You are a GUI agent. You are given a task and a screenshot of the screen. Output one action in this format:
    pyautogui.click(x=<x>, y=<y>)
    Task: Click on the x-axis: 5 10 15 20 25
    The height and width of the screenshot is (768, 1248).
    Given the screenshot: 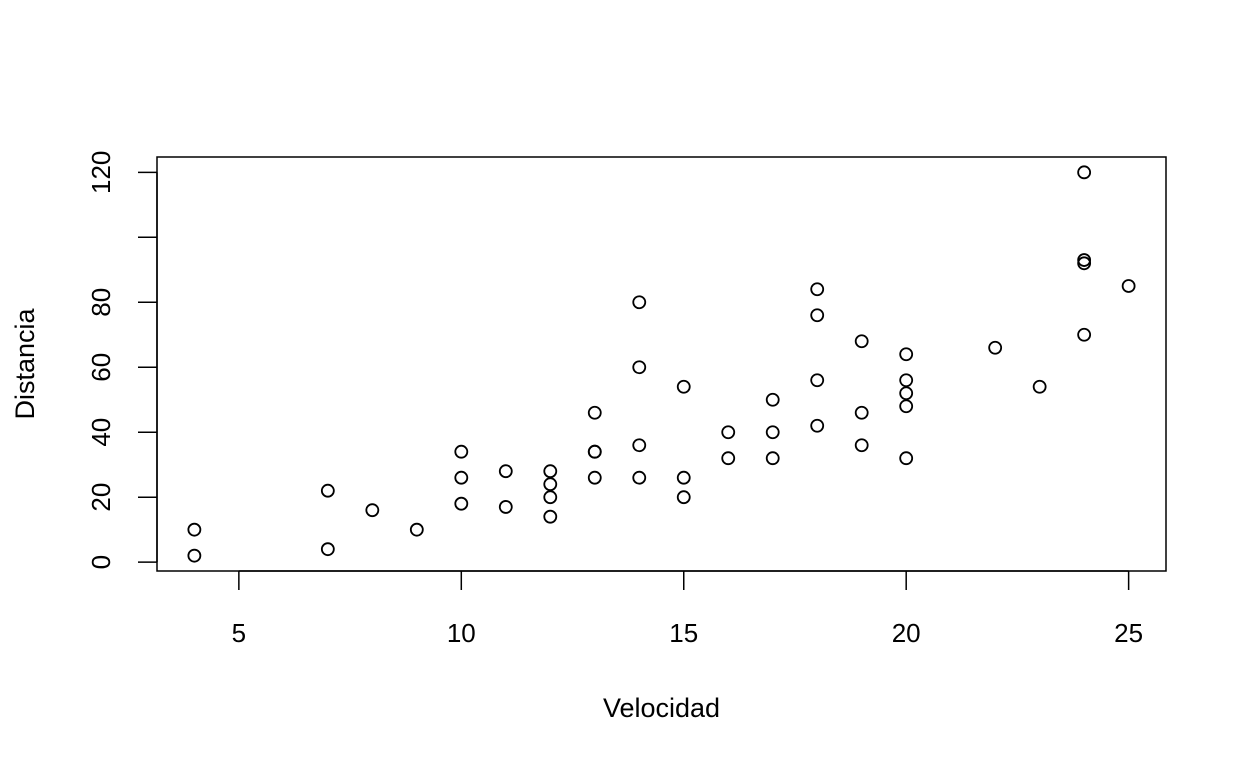 What is the action you would take?
    pyautogui.click(x=687, y=609)
    